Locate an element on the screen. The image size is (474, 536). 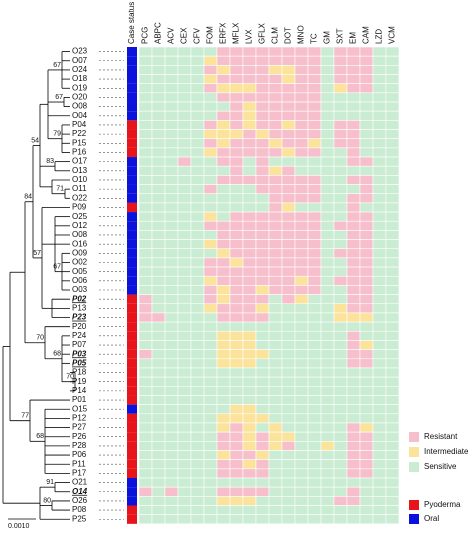
taxon-label: O11 is located at coordinates (79, 188).